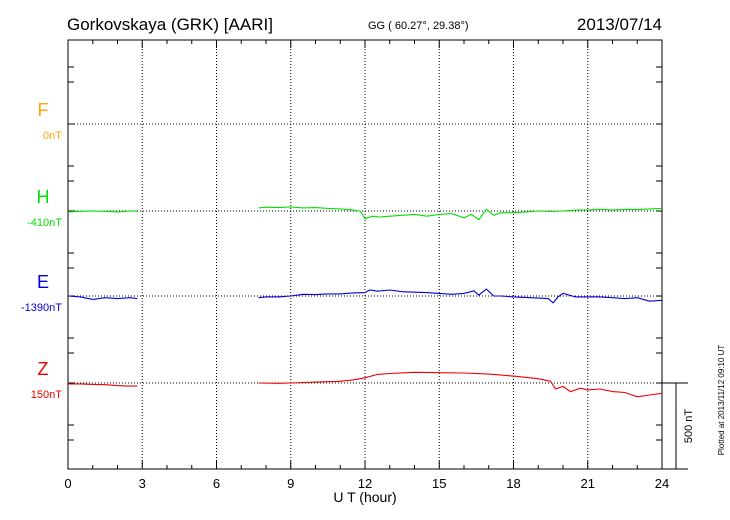 Image resolution: width=730 pixels, height=520 pixels. I want to click on series-baseline-z: 150nT, so click(46, 395).